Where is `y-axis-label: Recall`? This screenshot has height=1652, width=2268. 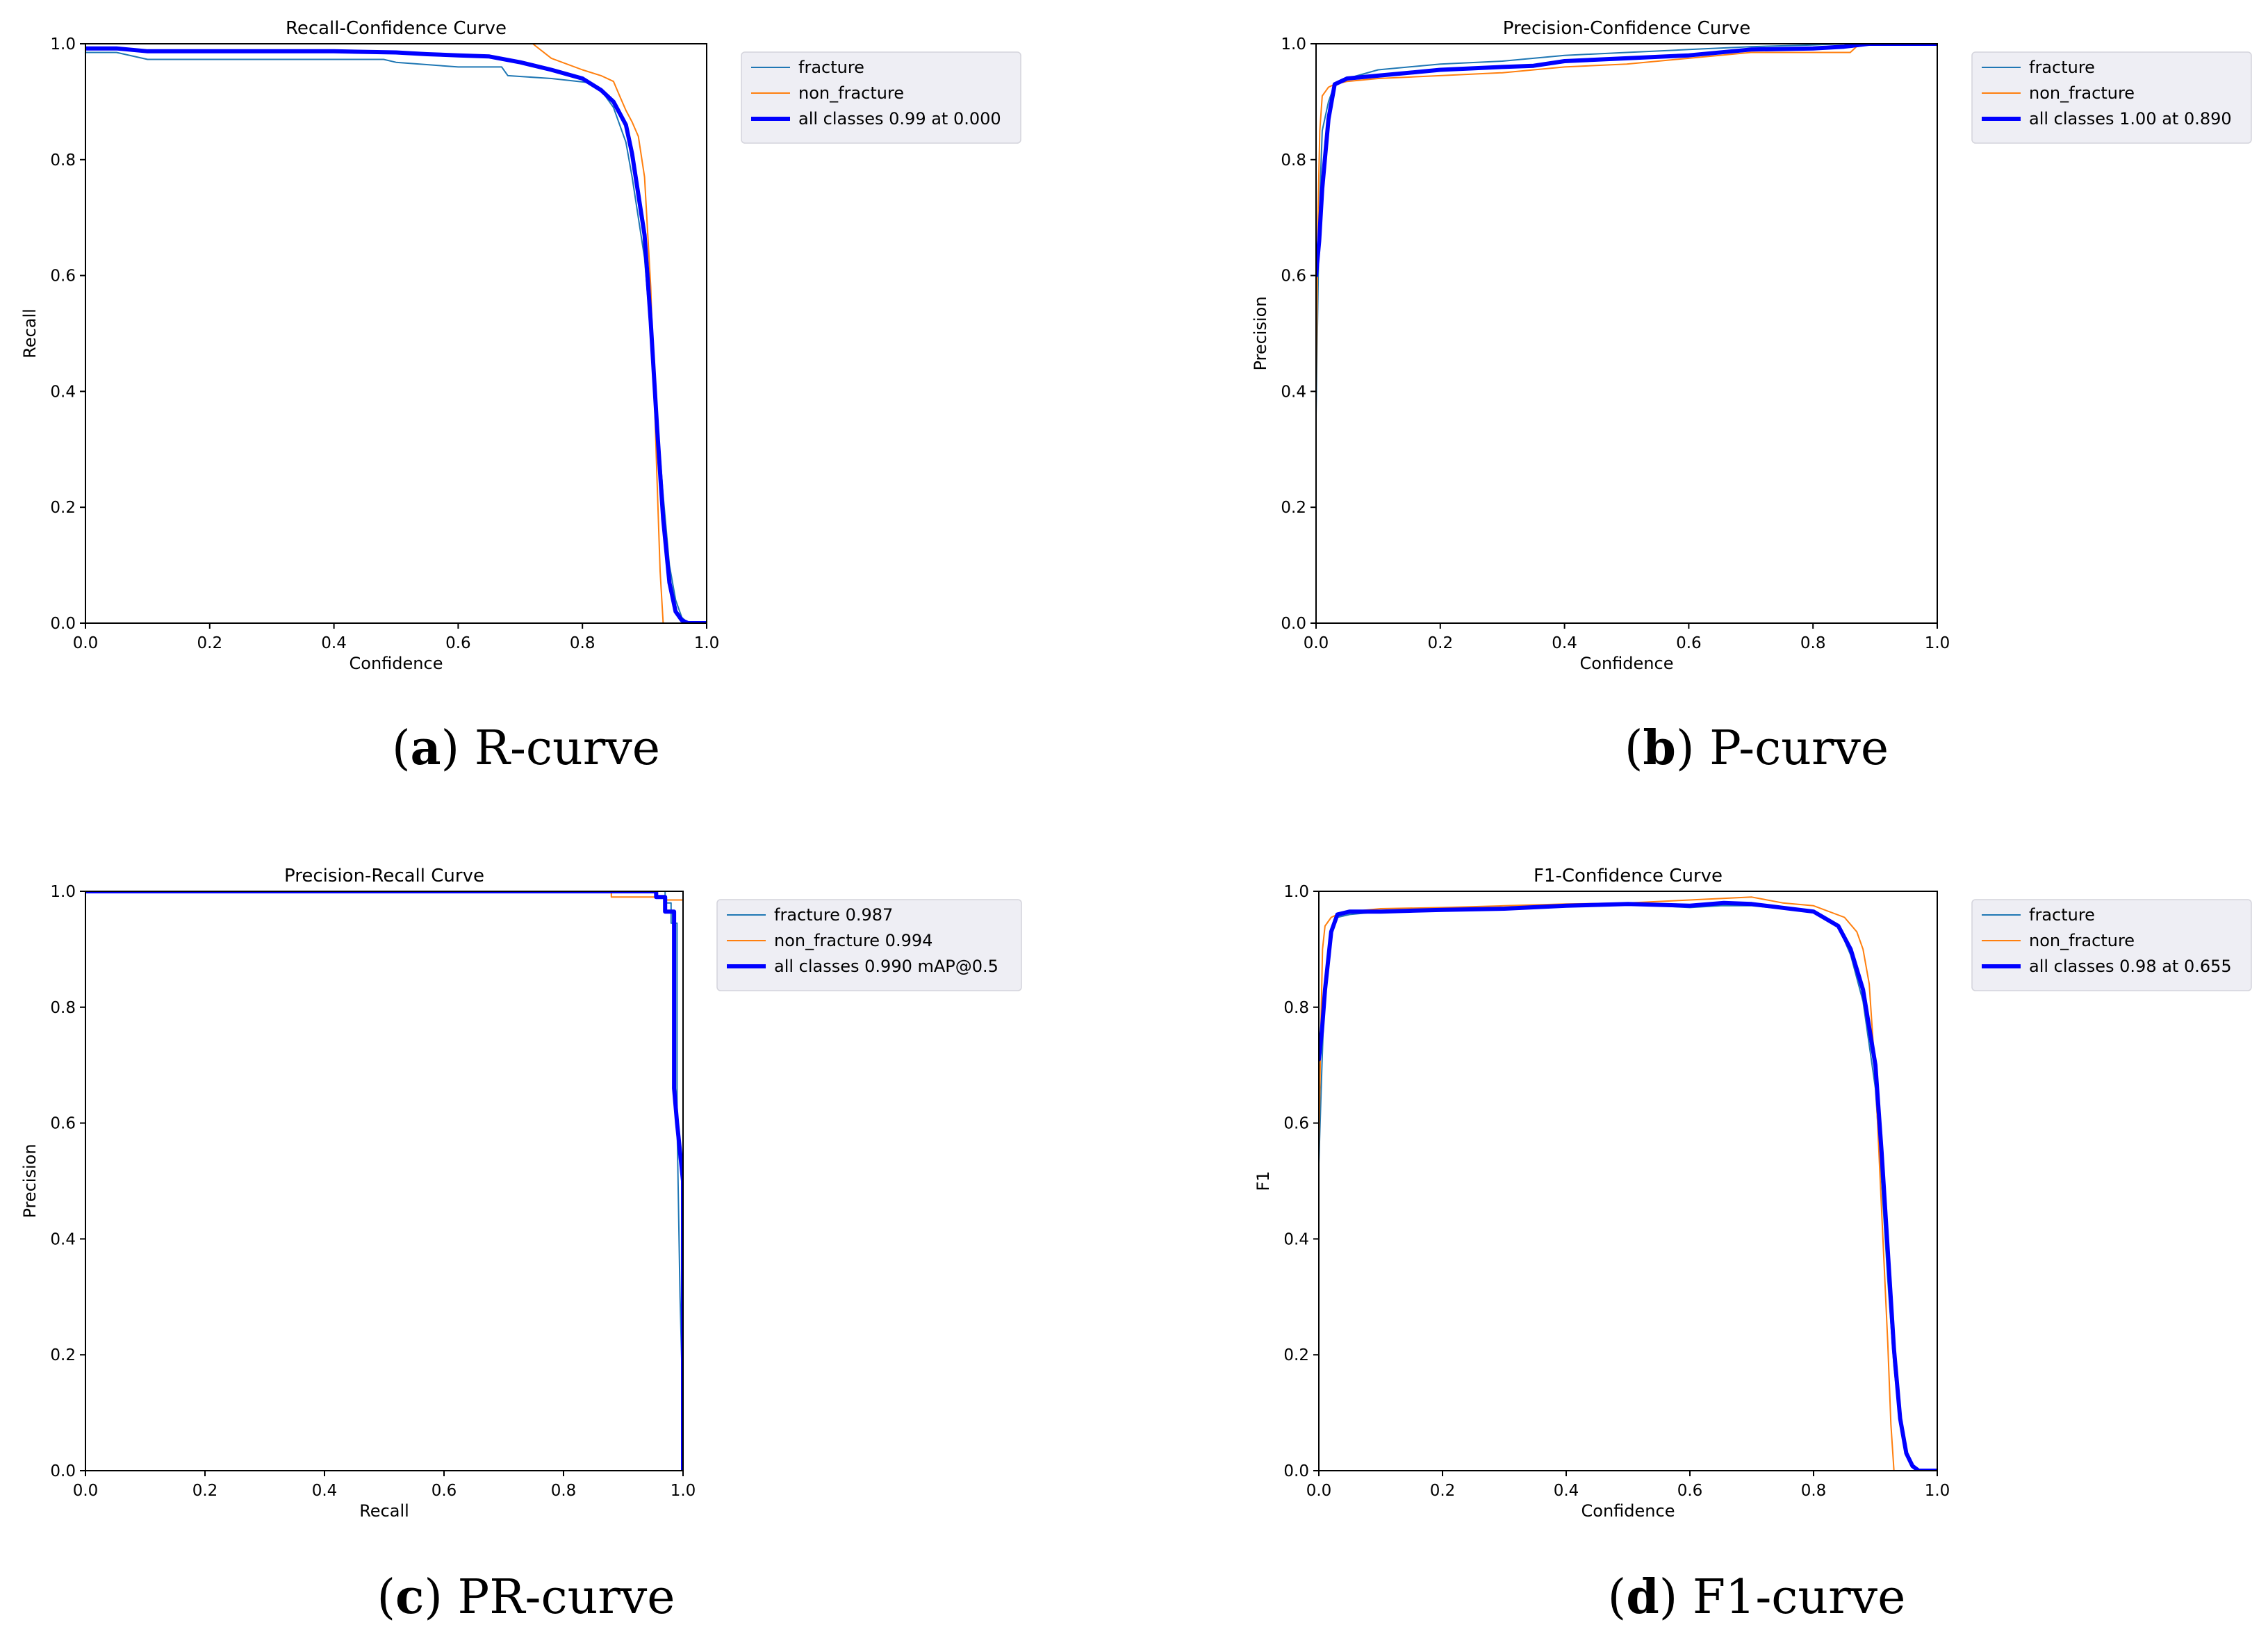
y-axis-label: Recall is located at coordinates (30, 333).